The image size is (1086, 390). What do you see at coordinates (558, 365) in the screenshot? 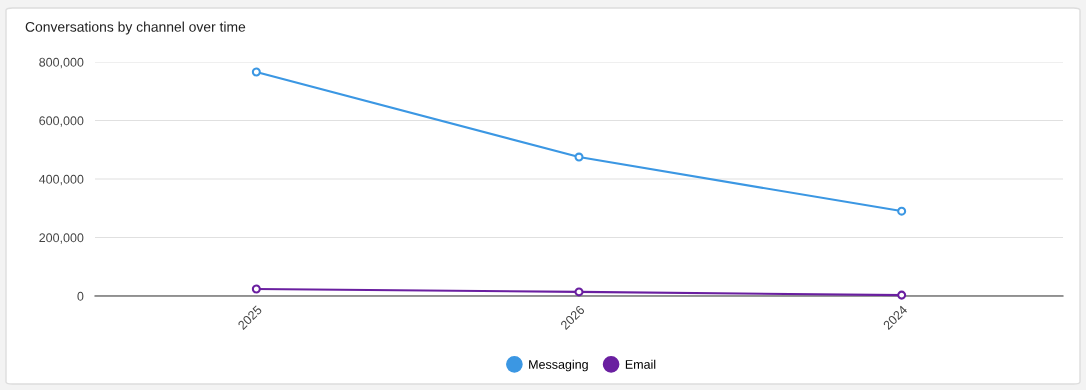
I see `legend-label: Messaging` at bounding box center [558, 365].